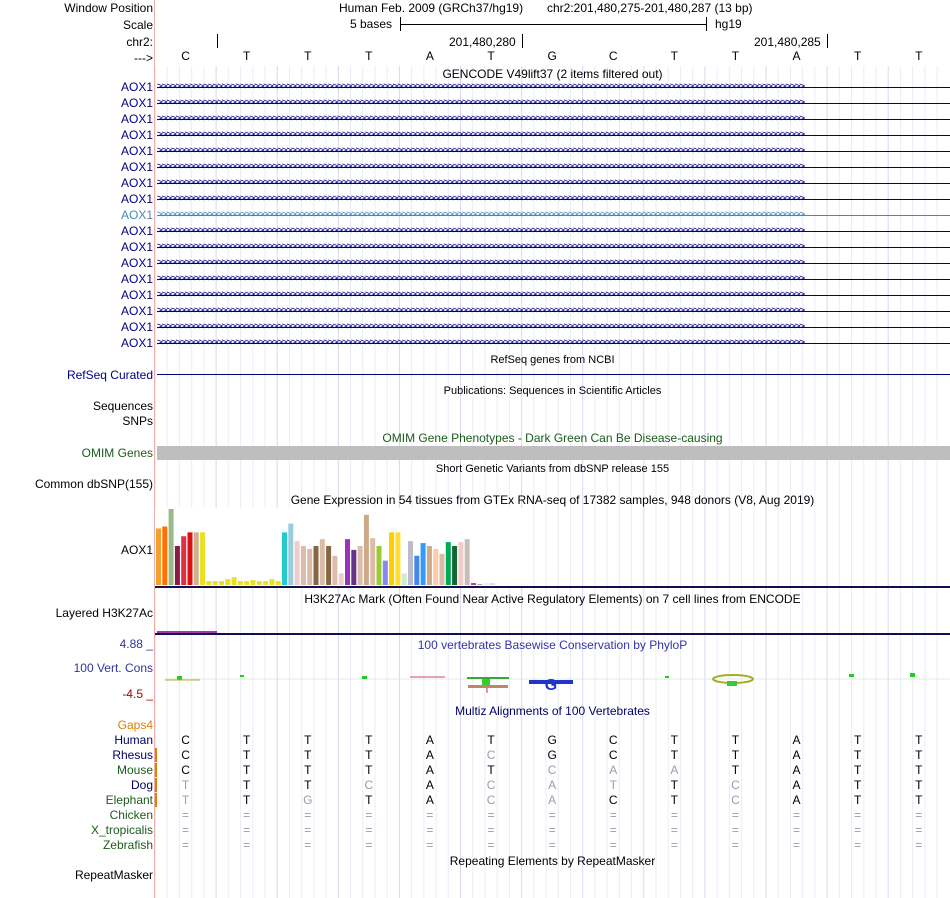 This screenshot has width=950, height=898. I want to click on multiz-species-label: Mouse, so click(134, 770).